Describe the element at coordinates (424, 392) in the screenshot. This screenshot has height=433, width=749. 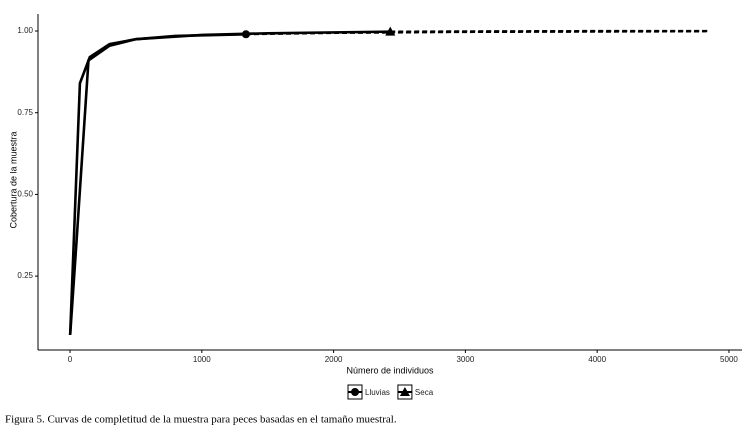
I see `legend-label: Seca` at that location.